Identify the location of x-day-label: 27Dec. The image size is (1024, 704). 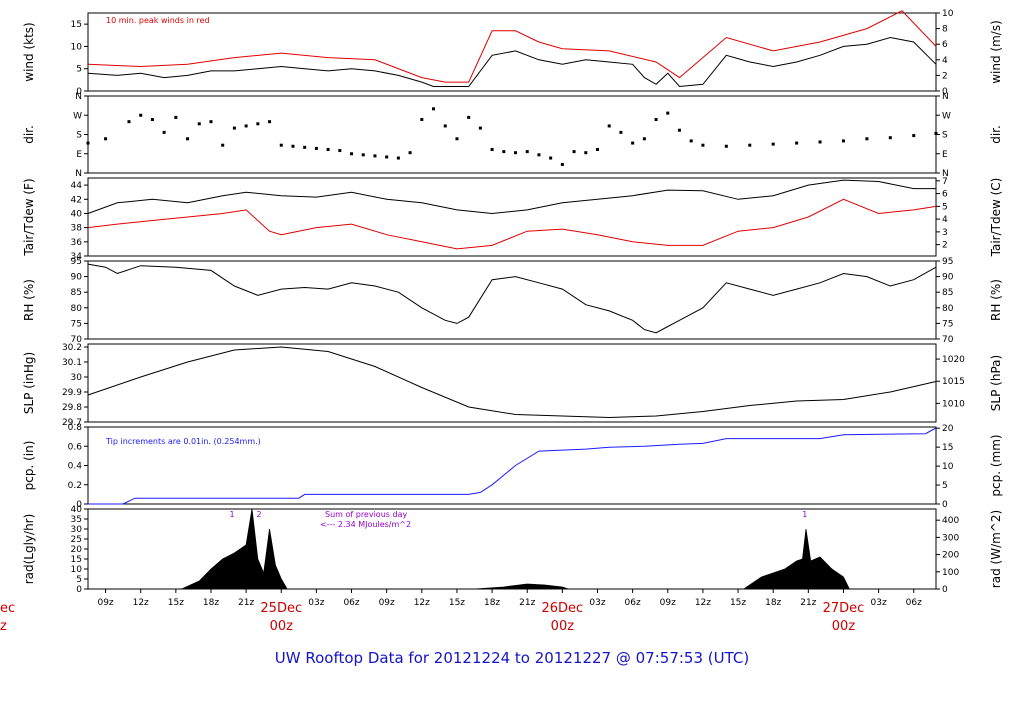
(844, 608).